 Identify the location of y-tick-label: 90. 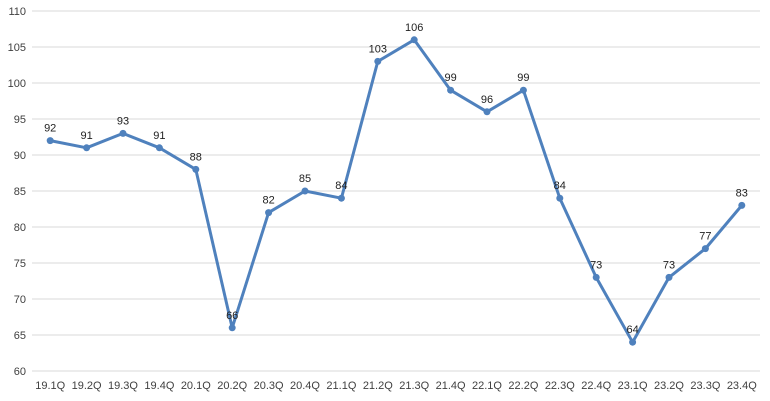
(20, 156).